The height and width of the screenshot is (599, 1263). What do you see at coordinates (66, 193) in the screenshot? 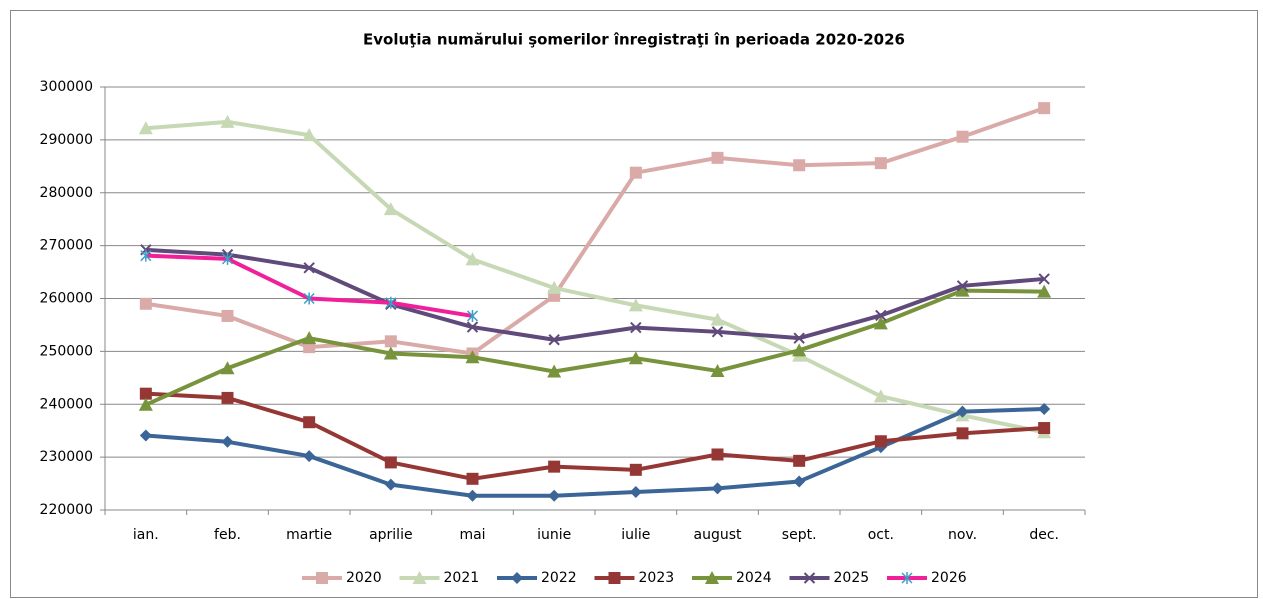
I see `y-tick-label: 280000` at bounding box center [66, 193].